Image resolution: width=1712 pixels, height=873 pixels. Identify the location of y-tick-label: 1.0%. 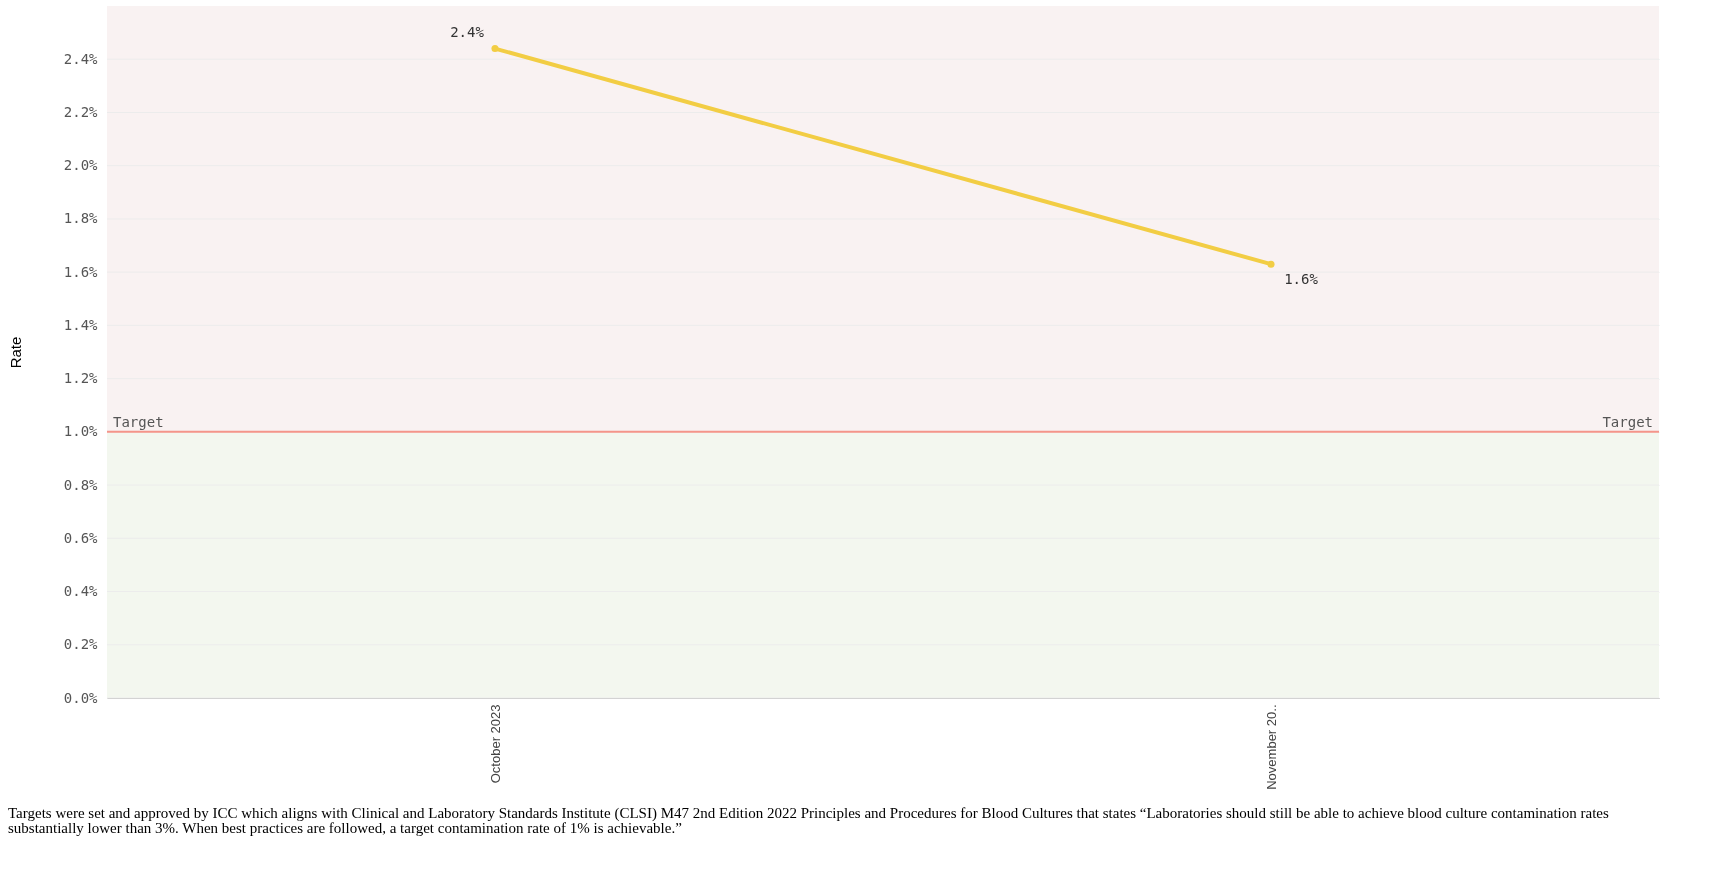
(81, 431).